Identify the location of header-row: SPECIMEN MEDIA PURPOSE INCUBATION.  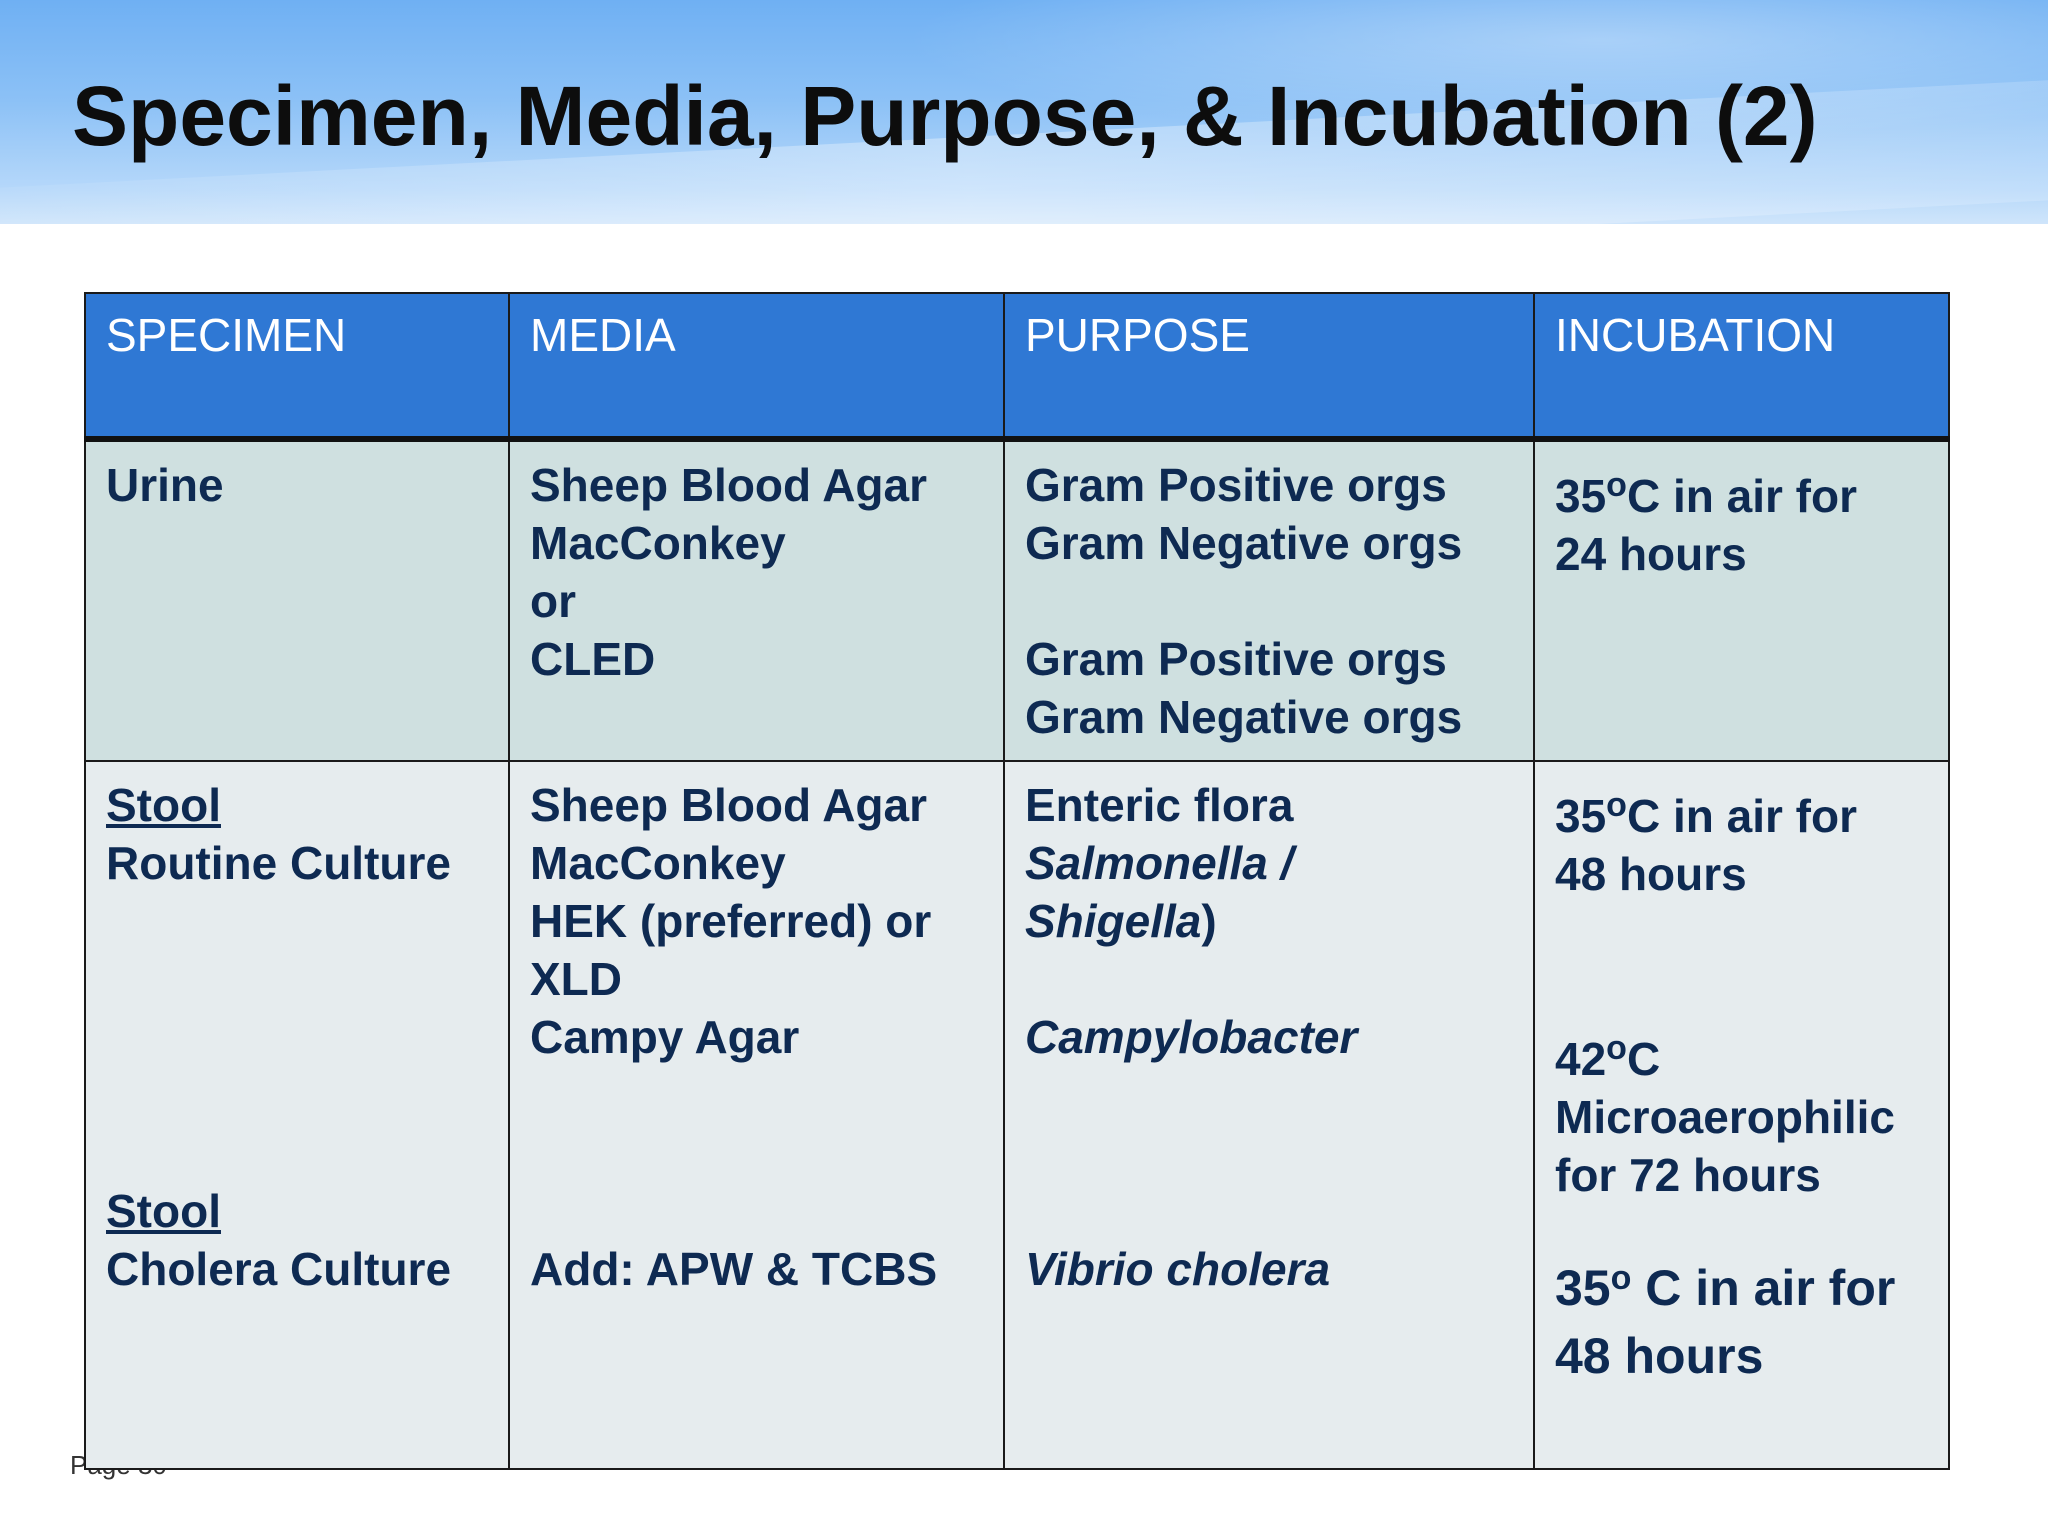
(1017, 367).